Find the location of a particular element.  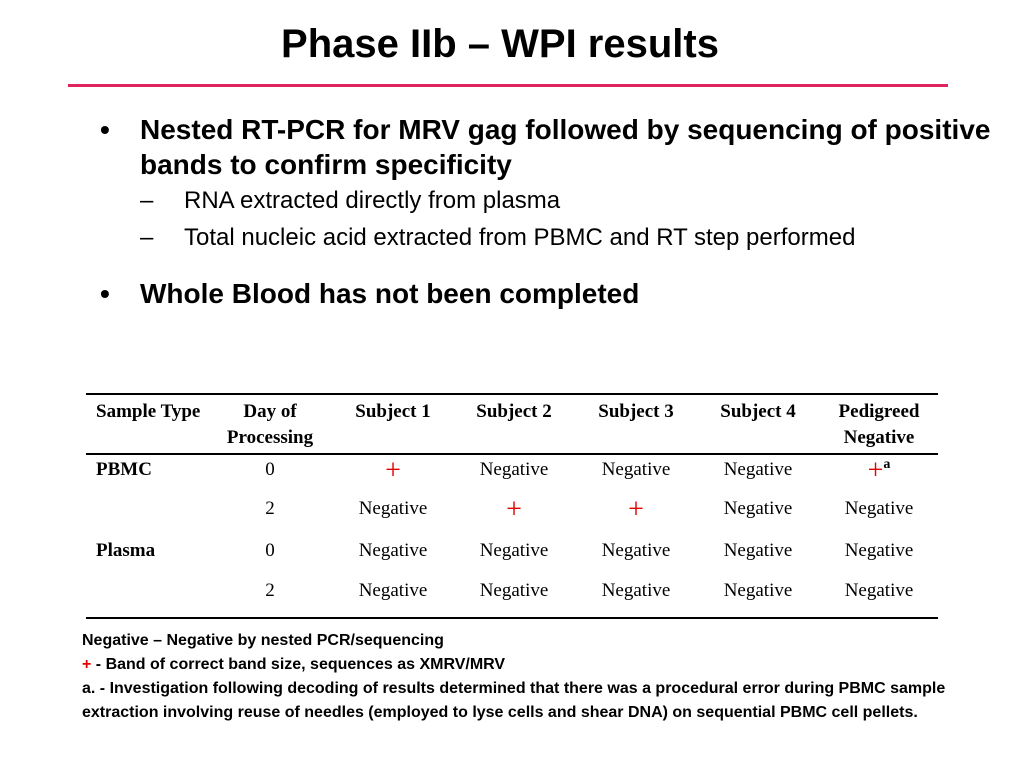

column-header: Subject 2 is located at coordinates (514, 424).